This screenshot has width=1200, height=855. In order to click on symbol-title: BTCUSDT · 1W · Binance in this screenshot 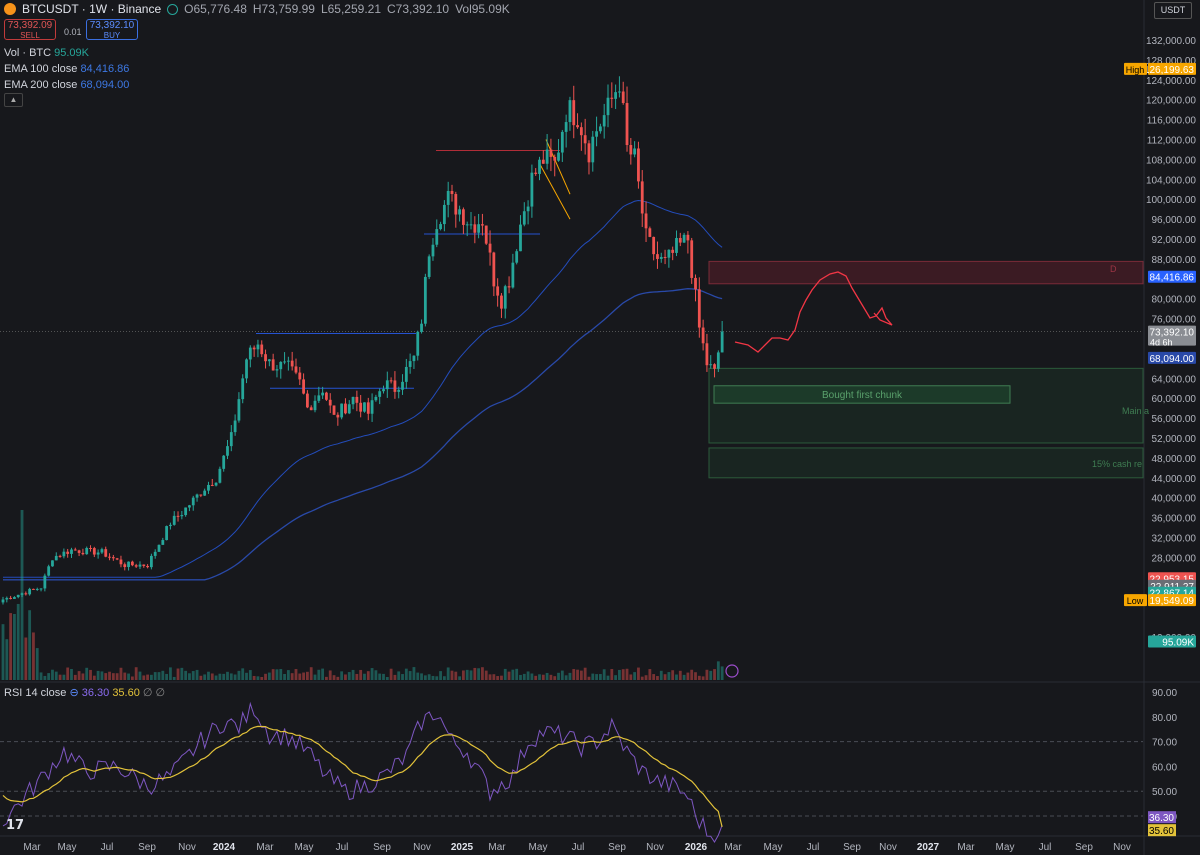, I will do `click(92, 9)`.